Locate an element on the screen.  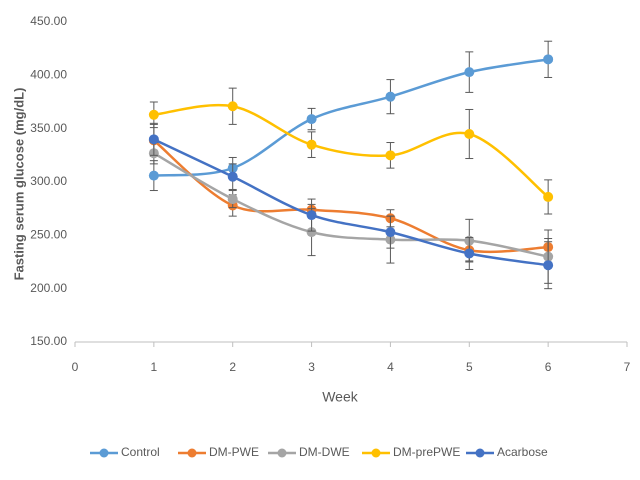
legend-item: Acarbose is located at coordinates (507, 452).